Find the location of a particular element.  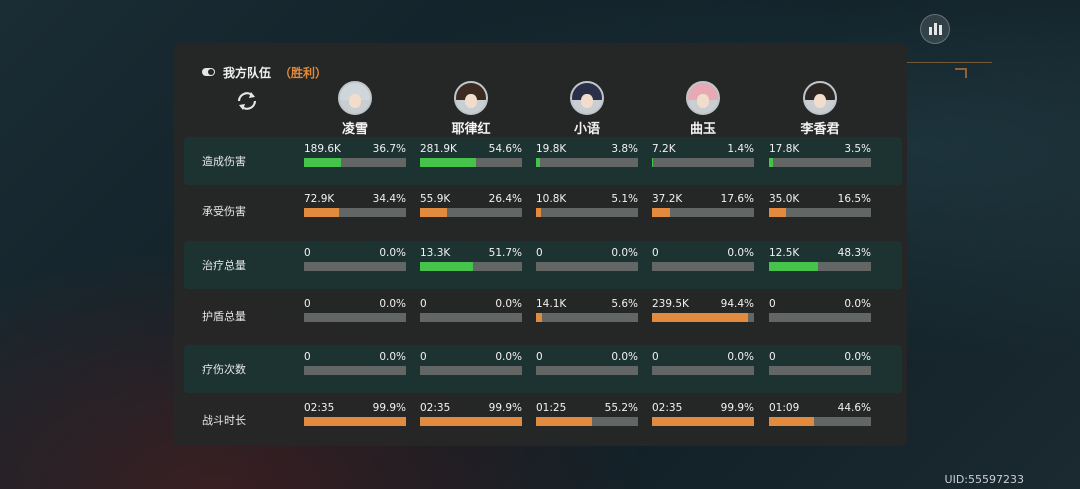

stat-cell: 19.8K 3.8% is located at coordinates (587, 158).